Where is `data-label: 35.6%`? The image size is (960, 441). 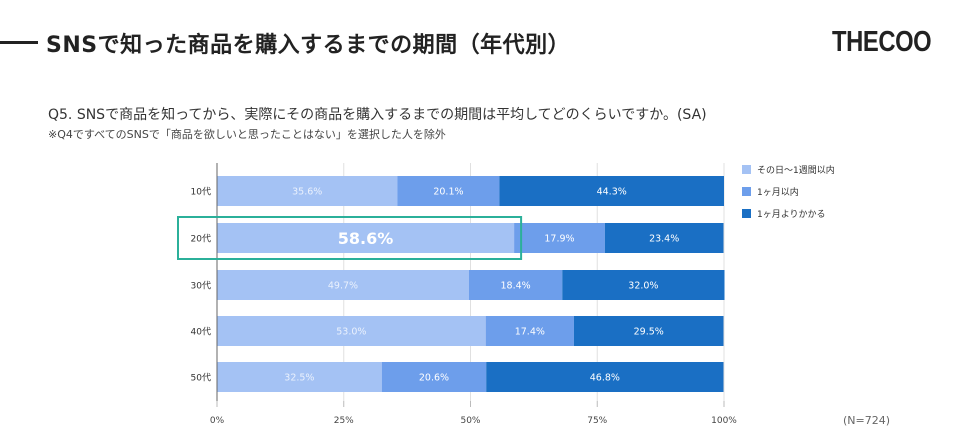
data-label: 35.6% is located at coordinates (307, 192).